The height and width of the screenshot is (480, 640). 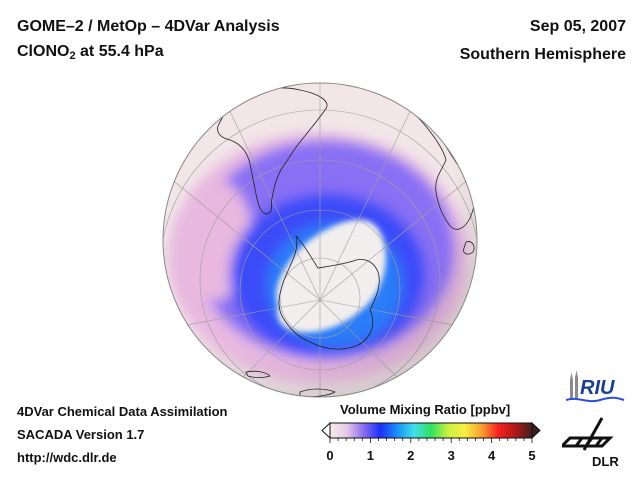 I want to click on footer-system-name: 4DVar Chemical Data Assimilation, so click(x=122, y=411).